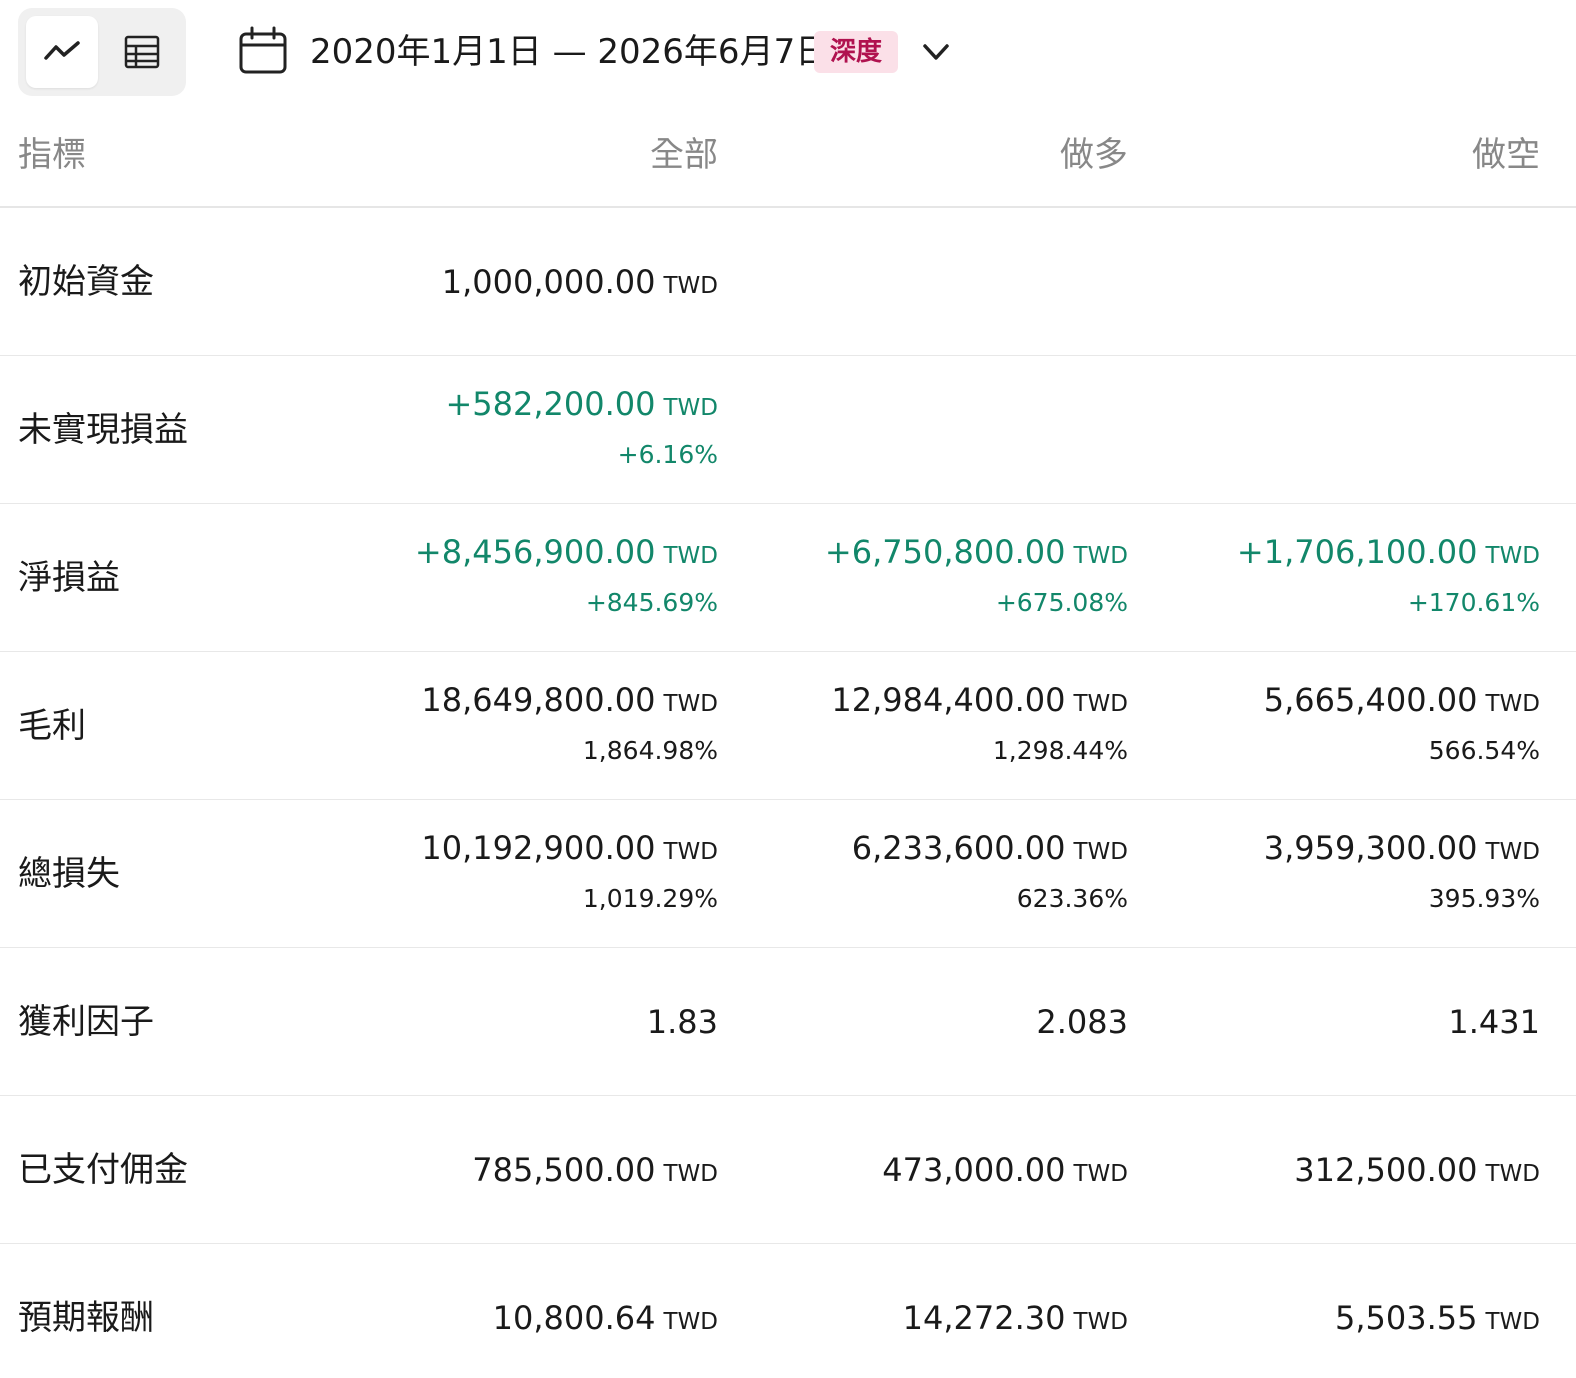 This screenshot has height=1378, width=1576. I want to click on metric-cell: 3,959,300.00 TWD 395.93%, so click(1340, 871).